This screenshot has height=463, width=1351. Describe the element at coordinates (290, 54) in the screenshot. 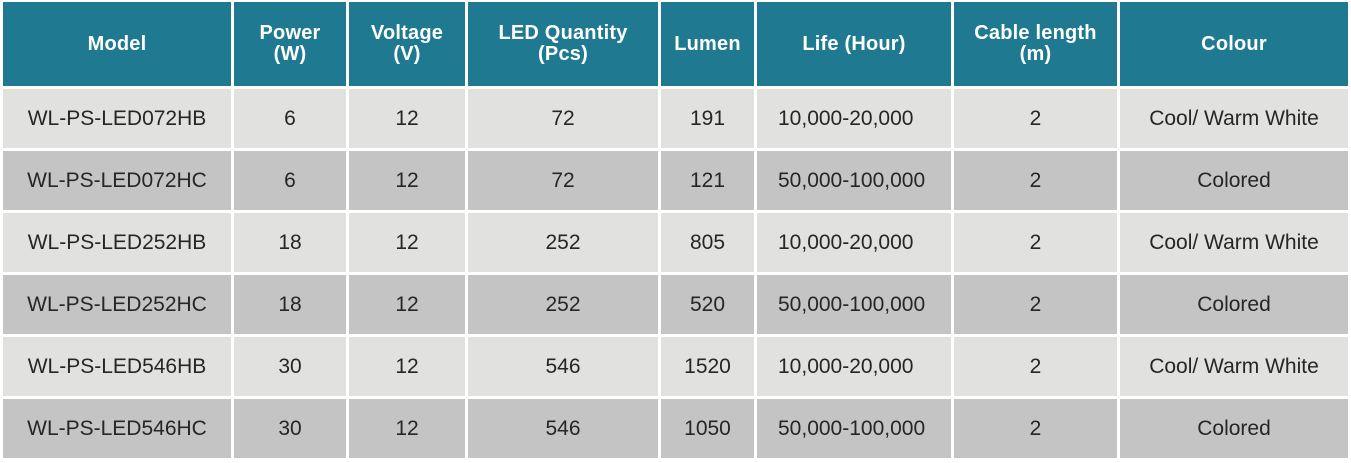

I see `header-unit: (W)` at that location.